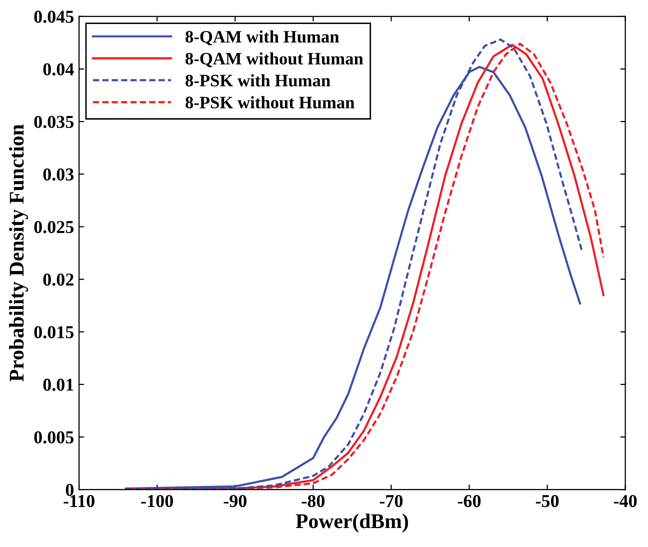 This screenshot has width=648, height=547. What do you see at coordinates (79, 501) in the screenshot?
I see `x-tick-label: -110` at bounding box center [79, 501].